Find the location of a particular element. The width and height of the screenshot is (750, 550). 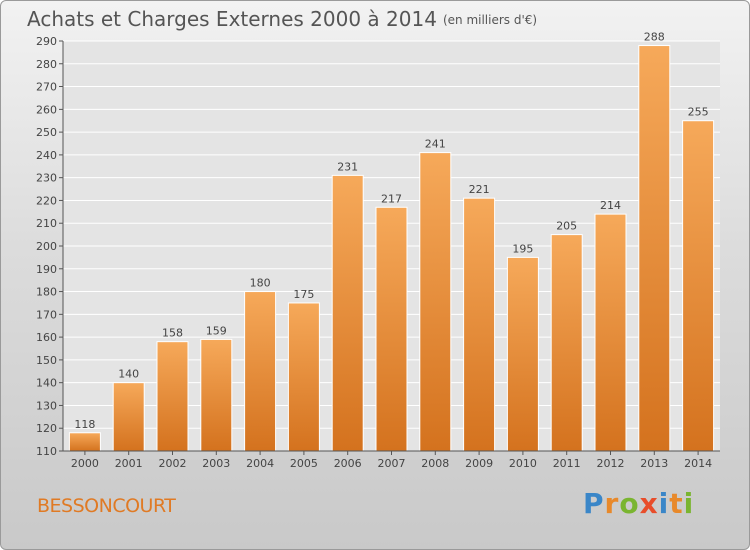

x-tick-label: 2001 is located at coordinates (129, 463).